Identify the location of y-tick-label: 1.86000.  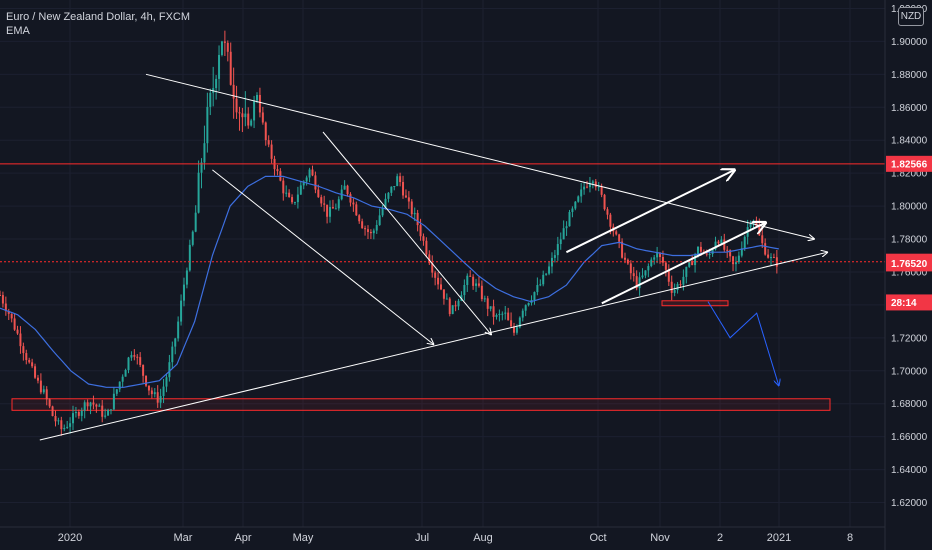
(909, 108).